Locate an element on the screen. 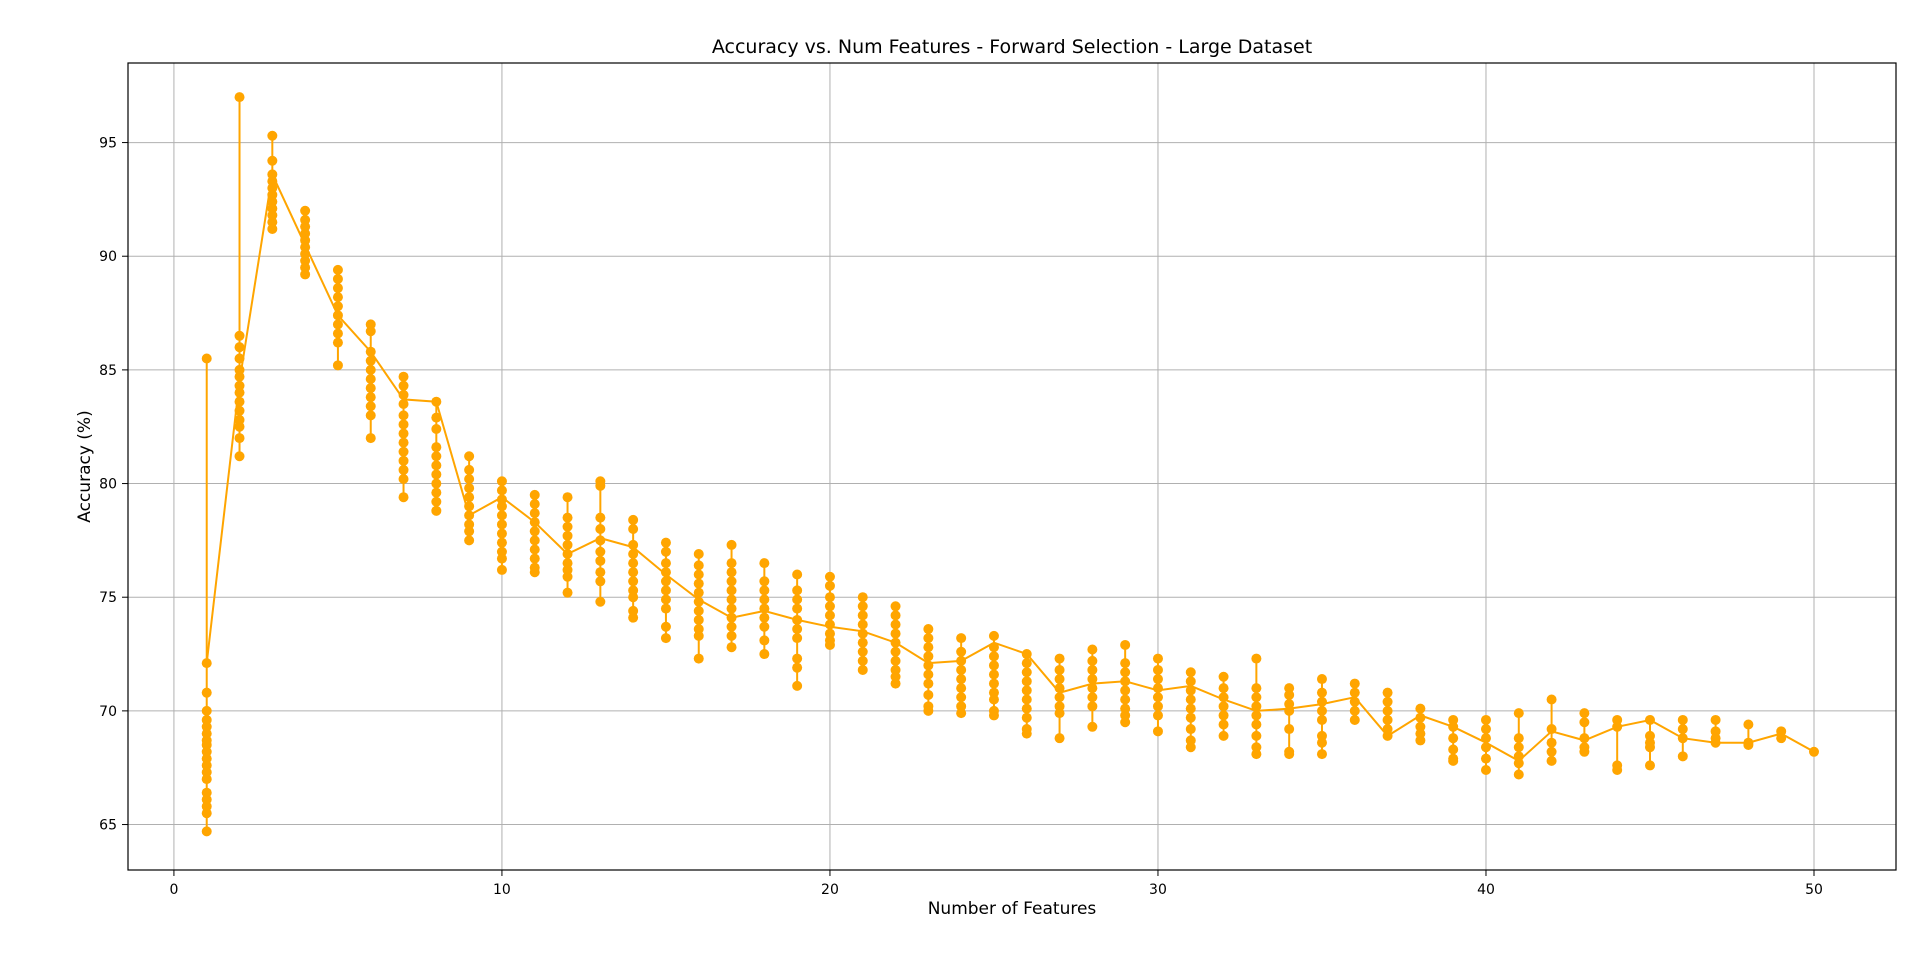  y-tick-label: 65 is located at coordinates (108, 826).